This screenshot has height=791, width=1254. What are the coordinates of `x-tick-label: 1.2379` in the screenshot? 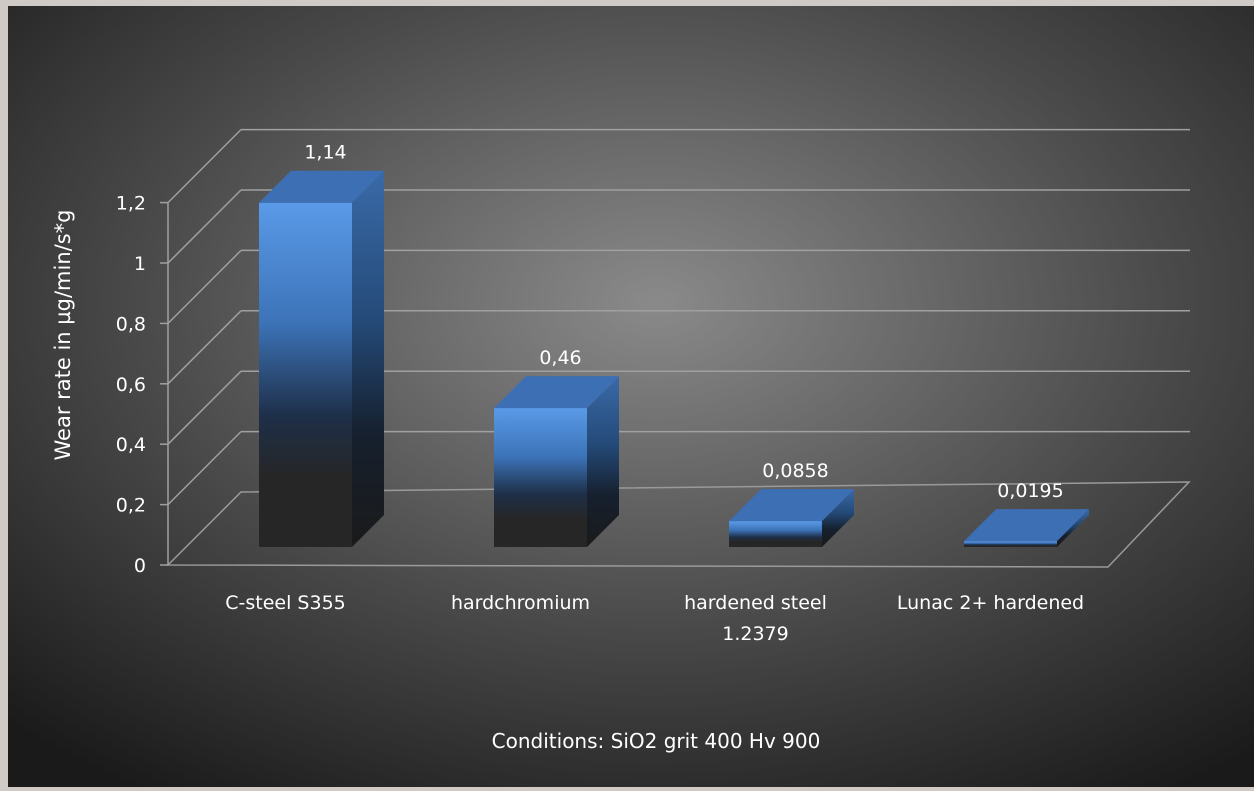 It's located at (755, 634).